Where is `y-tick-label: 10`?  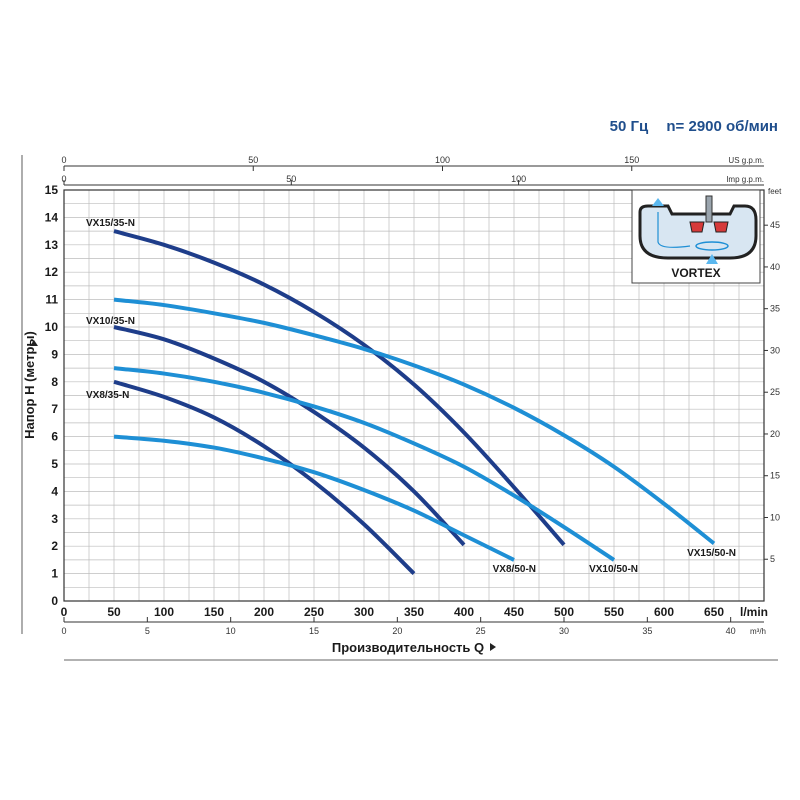 y-tick-label: 10 is located at coordinates (52, 327).